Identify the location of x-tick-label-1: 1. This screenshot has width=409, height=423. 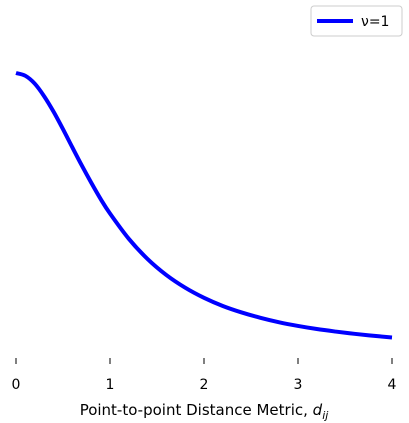
(110, 385).